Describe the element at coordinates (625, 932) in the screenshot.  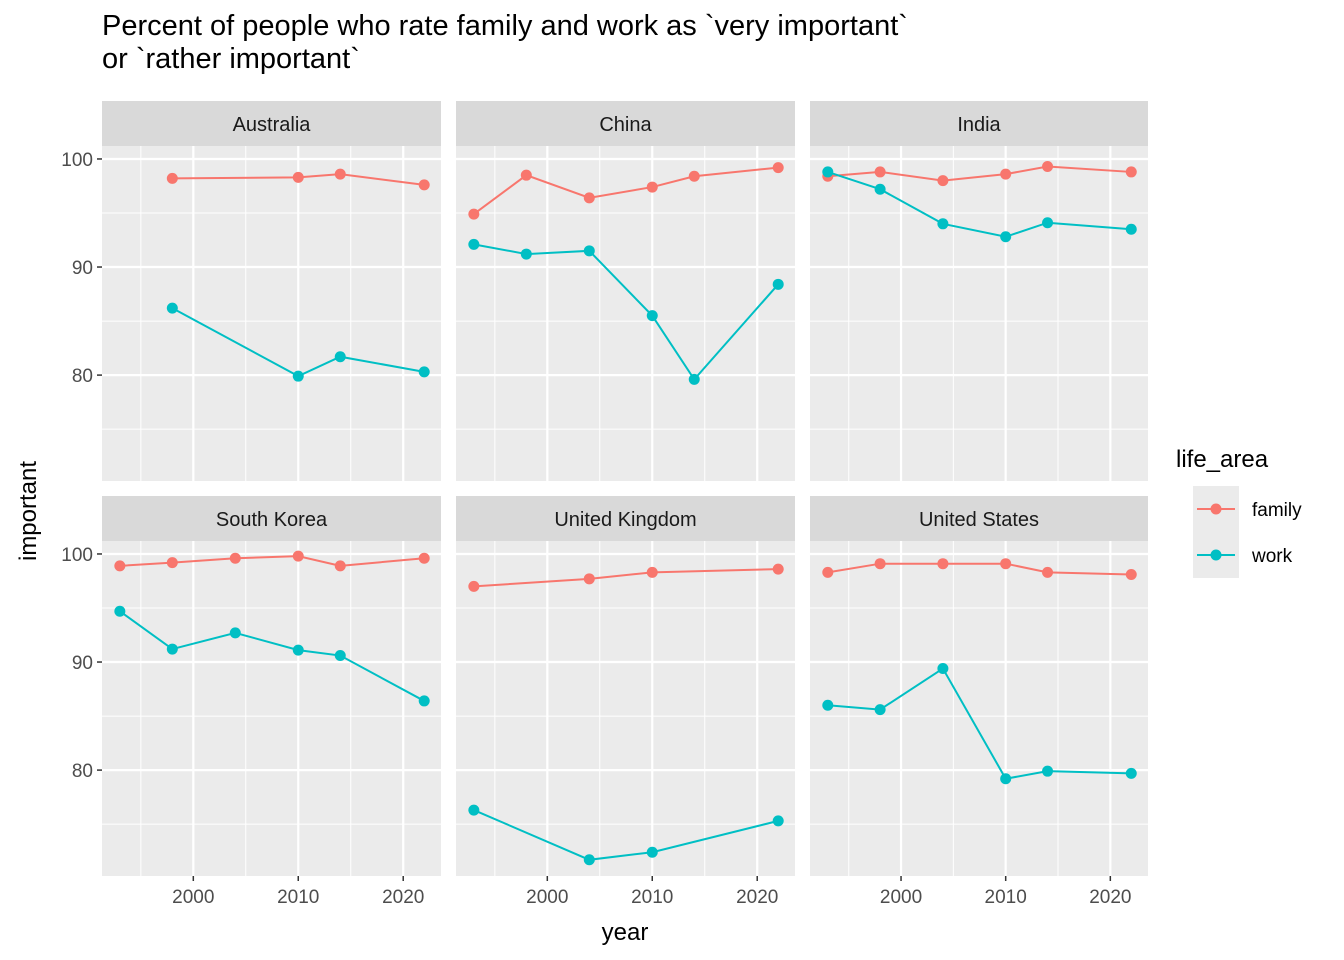
I see `x-axis-label: year` at that location.